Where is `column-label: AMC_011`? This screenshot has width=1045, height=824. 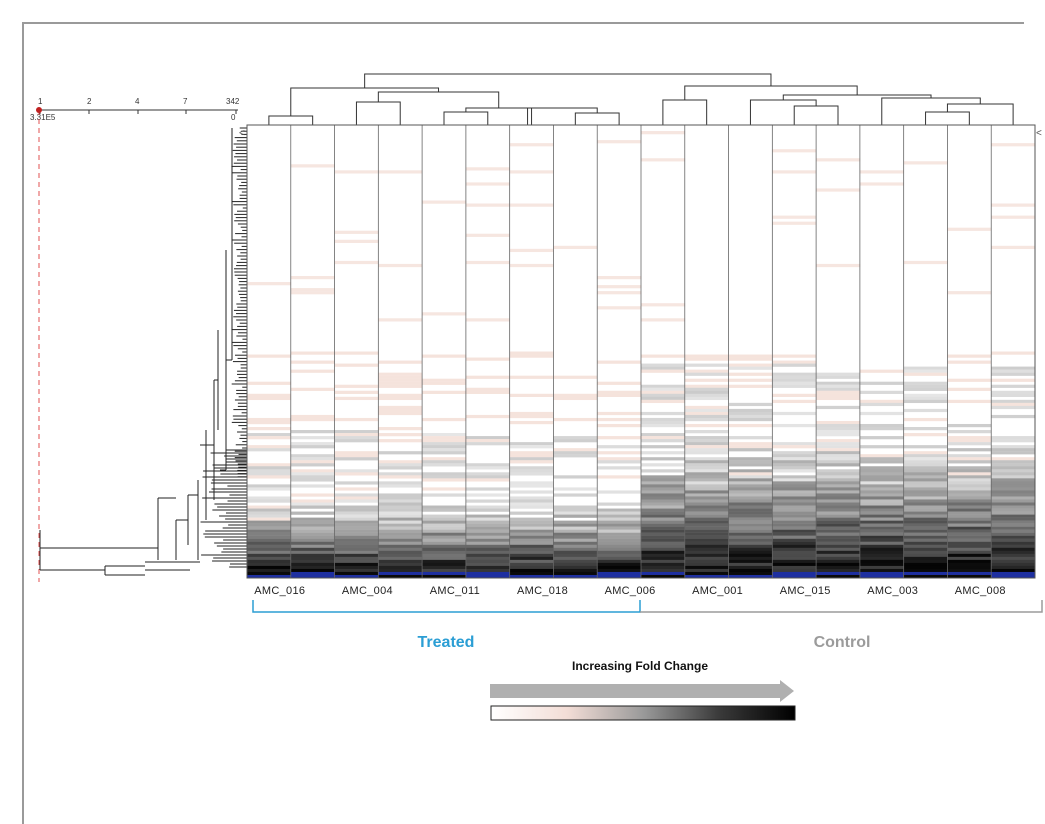 column-label: AMC_011 is located at coordinates (455, 591).